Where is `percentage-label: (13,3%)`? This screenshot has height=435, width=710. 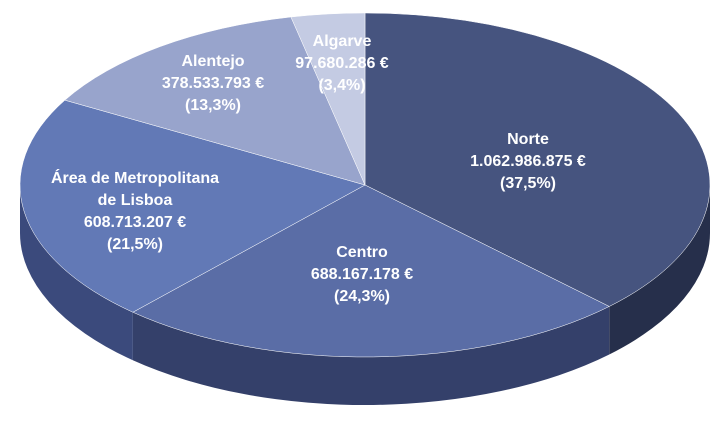
percentage-label: (13,3%) is located at coordinates (213, 105).